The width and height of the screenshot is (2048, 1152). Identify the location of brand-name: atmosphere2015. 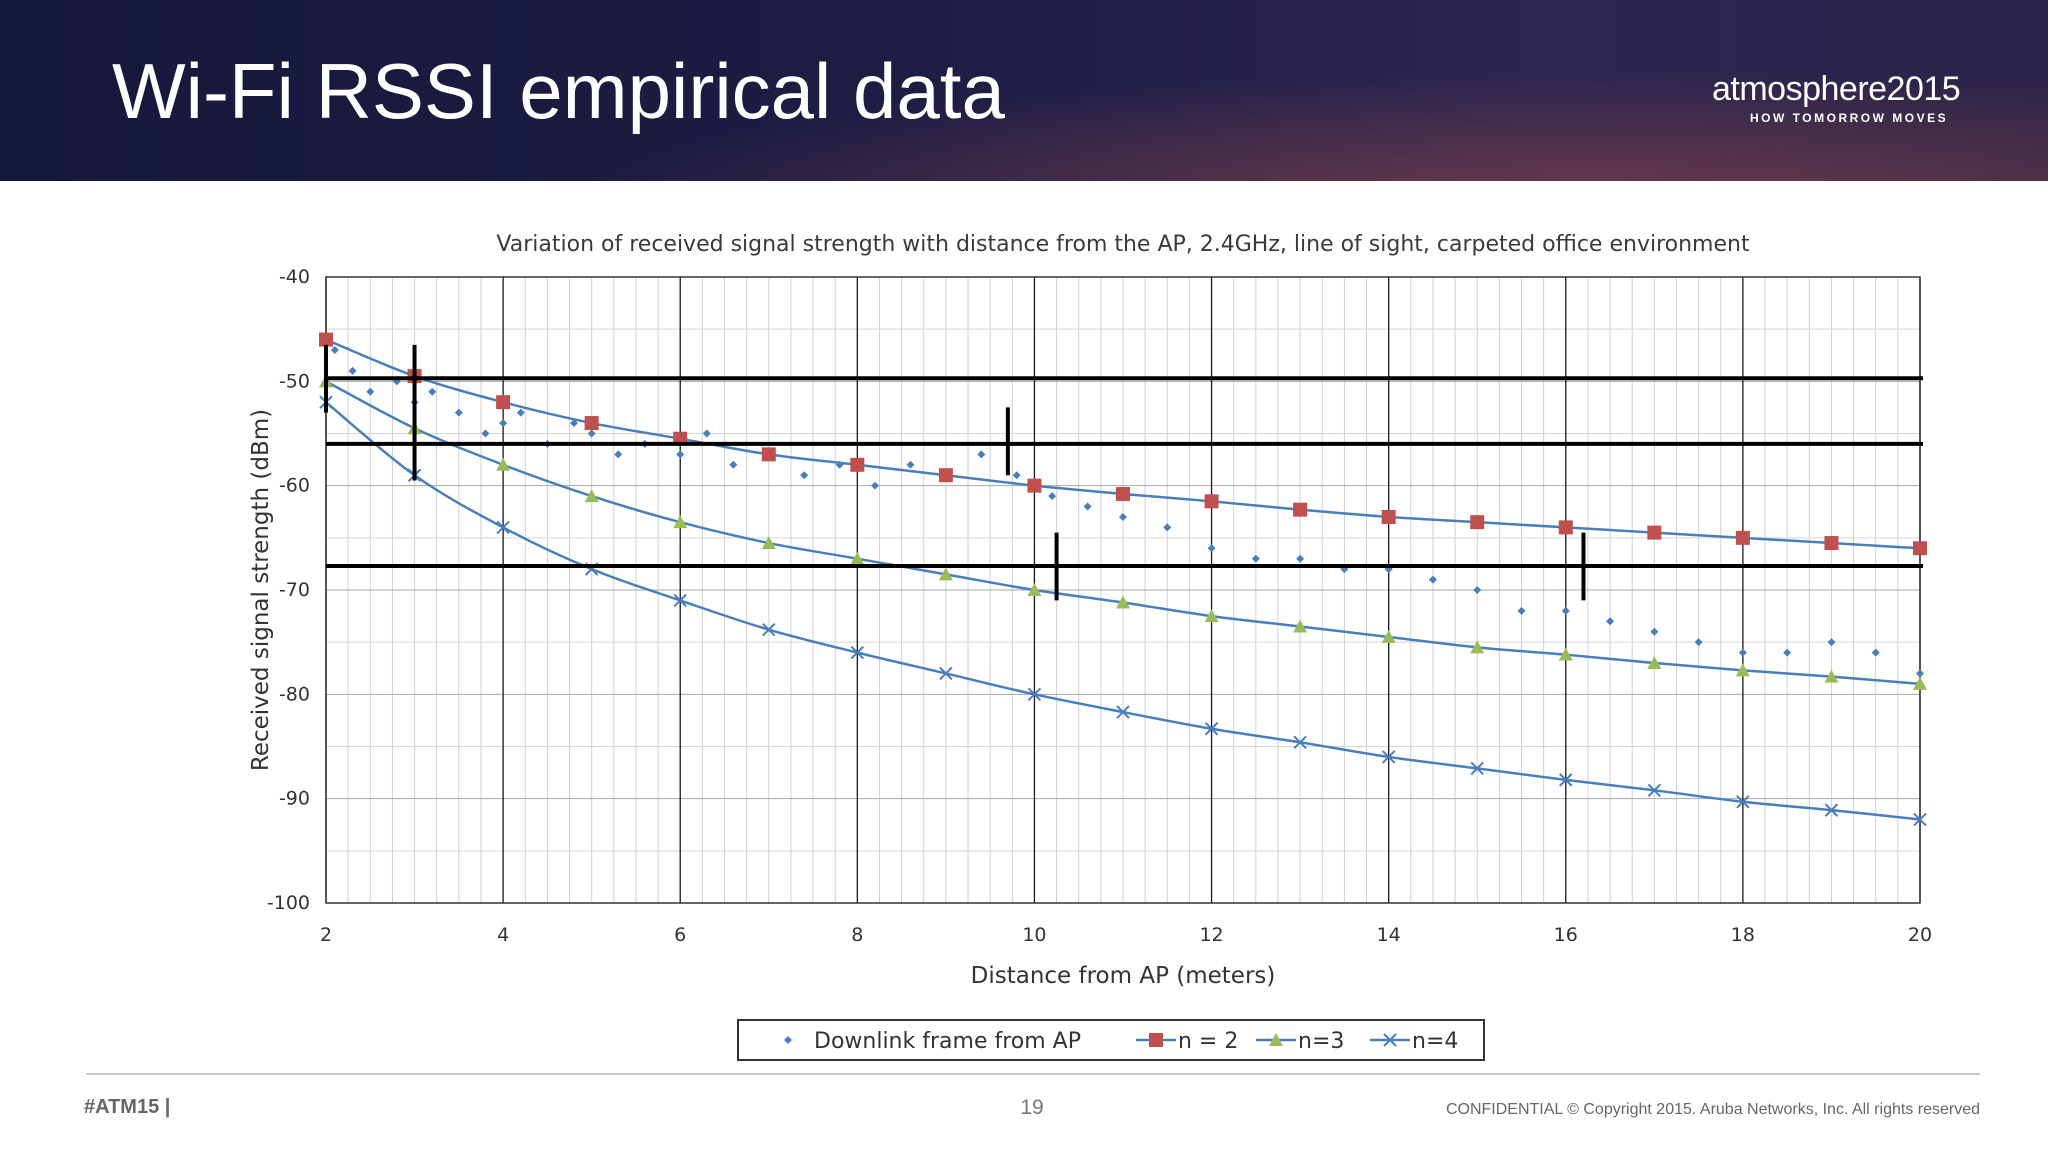
(1836, 89).